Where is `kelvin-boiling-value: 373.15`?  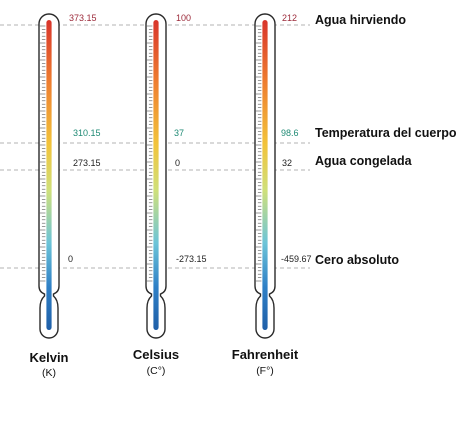
kelvin-boiling-value: 373.15 is located at coordinates (83, 18).